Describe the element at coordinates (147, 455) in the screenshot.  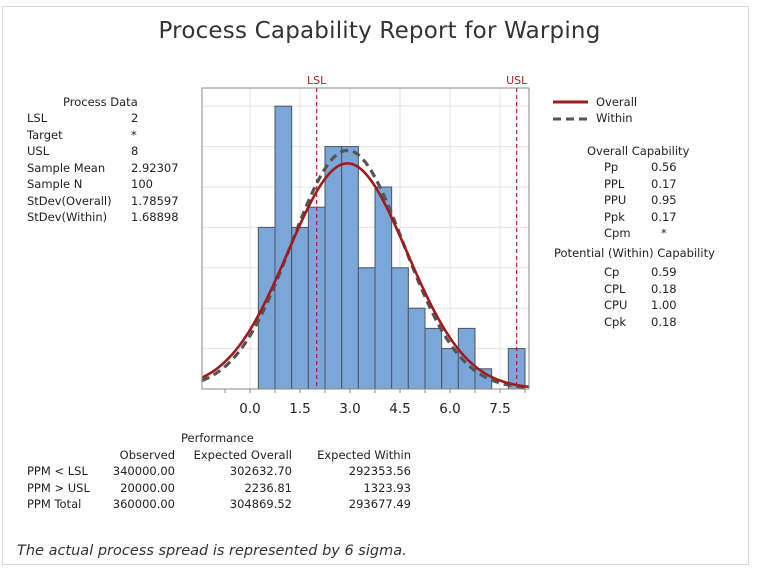
I see `column-header-observed: Observed` at that location.